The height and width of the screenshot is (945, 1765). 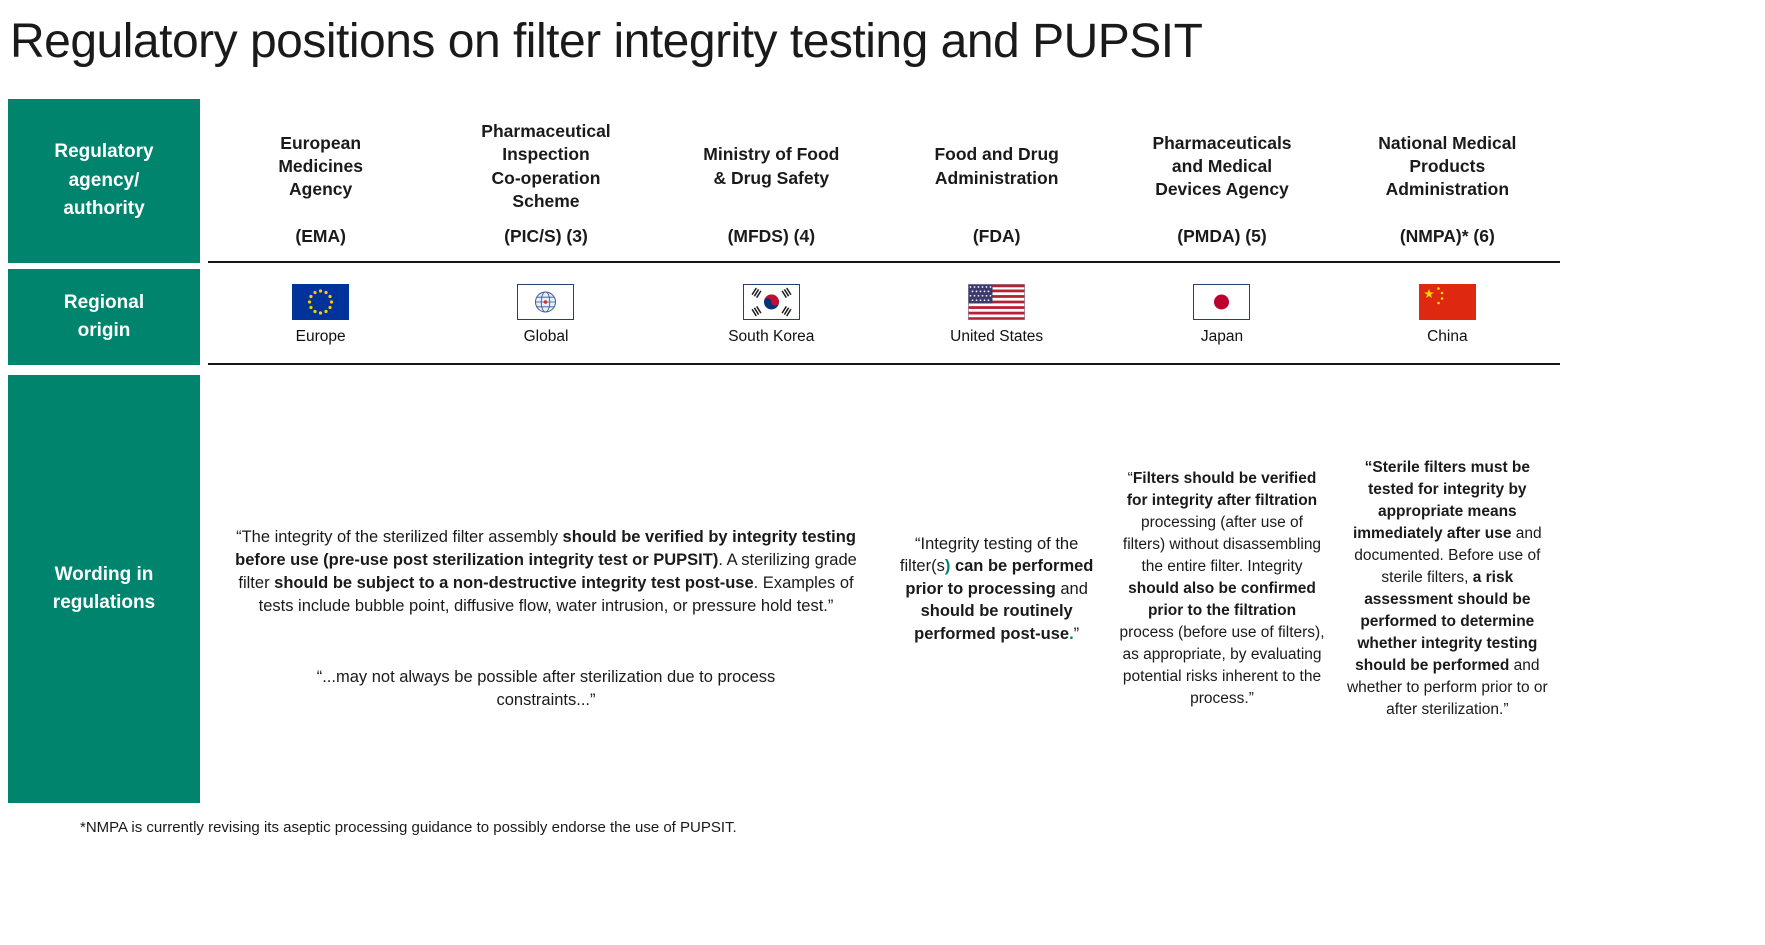 I want to click on region-cell-global: Global, so click(x=545, y=316).